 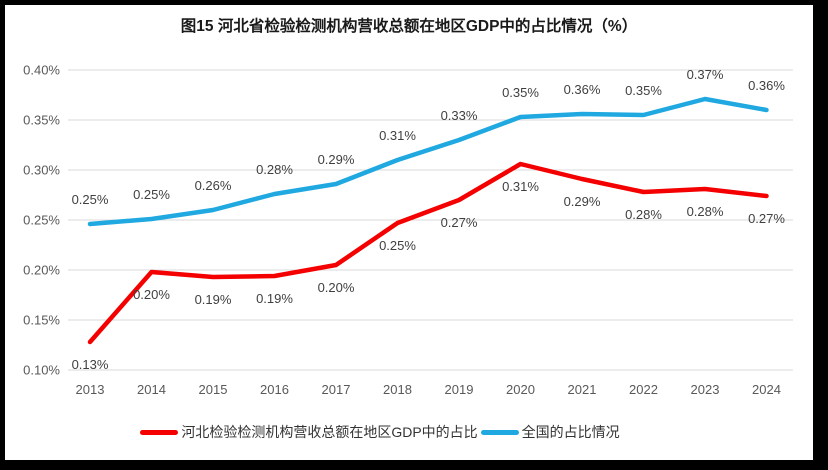 What do you see at coordinates (409, 26) in the screenshot?
I see `chart-title: 图15 河北省检验检测机构营收总额在地区GDP中的占比情况（%）` at bounding box center [409, 26].